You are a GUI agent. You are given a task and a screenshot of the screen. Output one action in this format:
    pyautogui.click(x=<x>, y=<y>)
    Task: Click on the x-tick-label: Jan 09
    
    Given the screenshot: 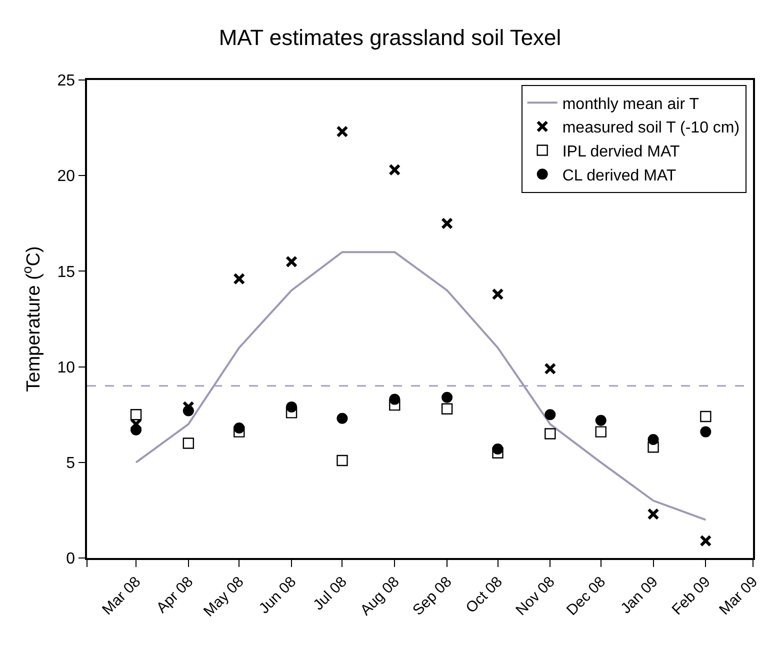 What is the action you would take?
    pyautogui.click(x=640, y=595)
    